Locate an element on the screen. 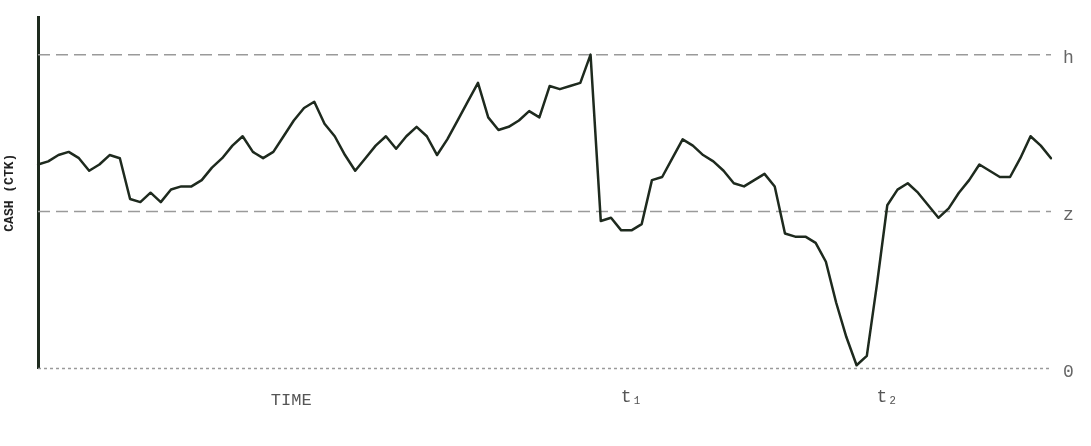 Image resolution: width=1091 pixels, height=446 pixels. x-tick-label: t₁ is located at coordinates (631, 396).